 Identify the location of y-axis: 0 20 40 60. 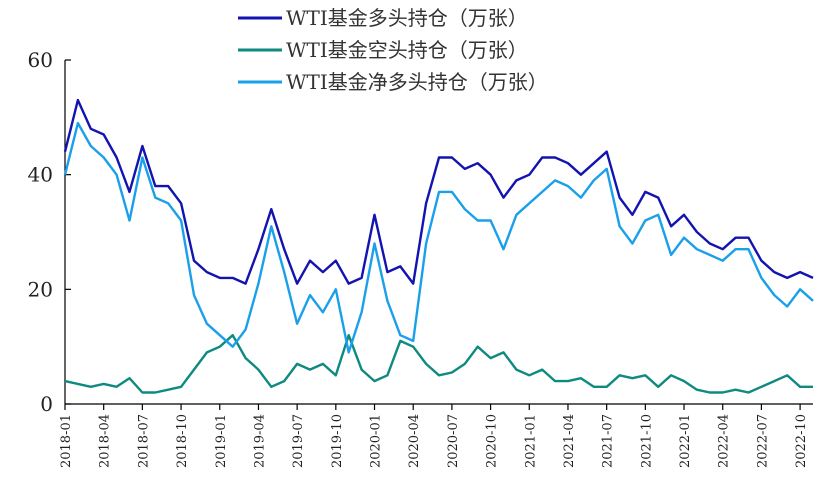
(49, 232).